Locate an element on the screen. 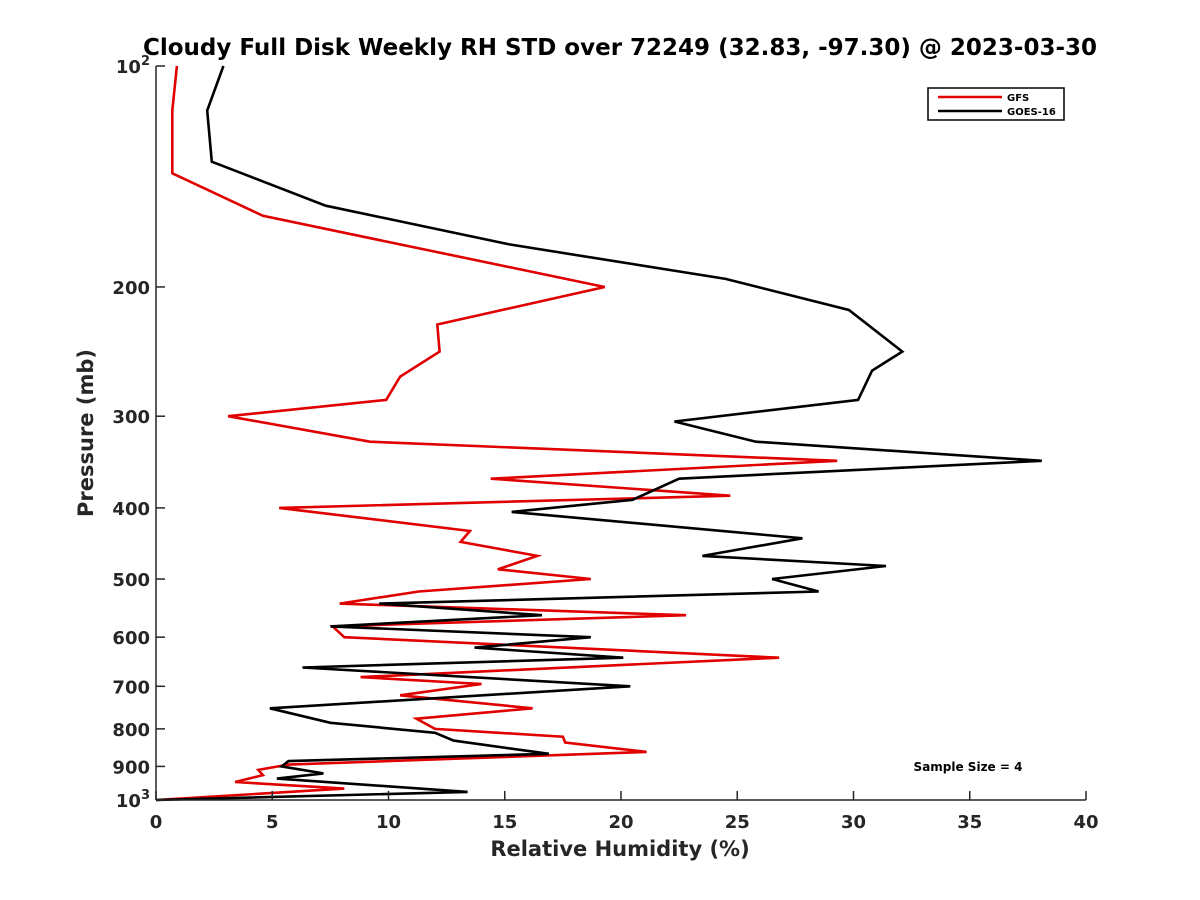  legend-box is located at coordinates (996, 104).